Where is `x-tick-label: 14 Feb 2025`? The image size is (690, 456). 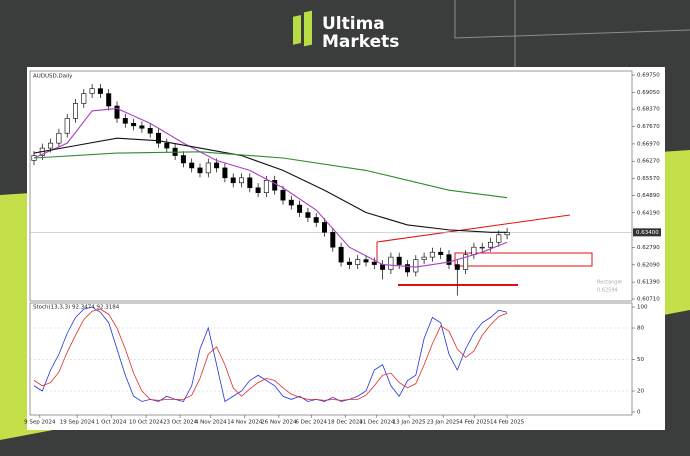
x-tick-label: 14 Feb 2025 is located at coordinates (507, 423).